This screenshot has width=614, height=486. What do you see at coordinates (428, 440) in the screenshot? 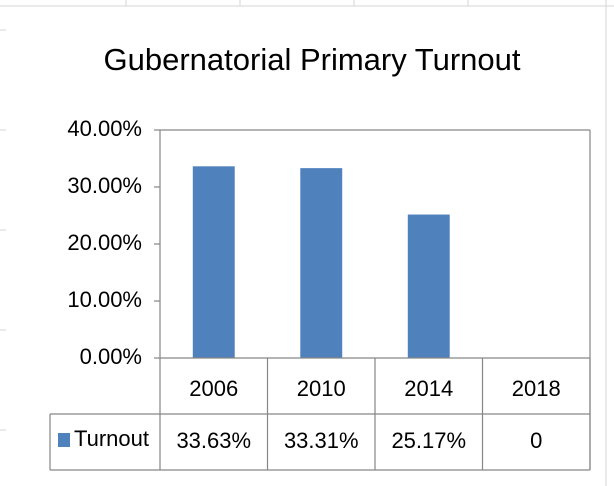
I see `data-table-value: 25.17%` at bounding box center [428, 440].